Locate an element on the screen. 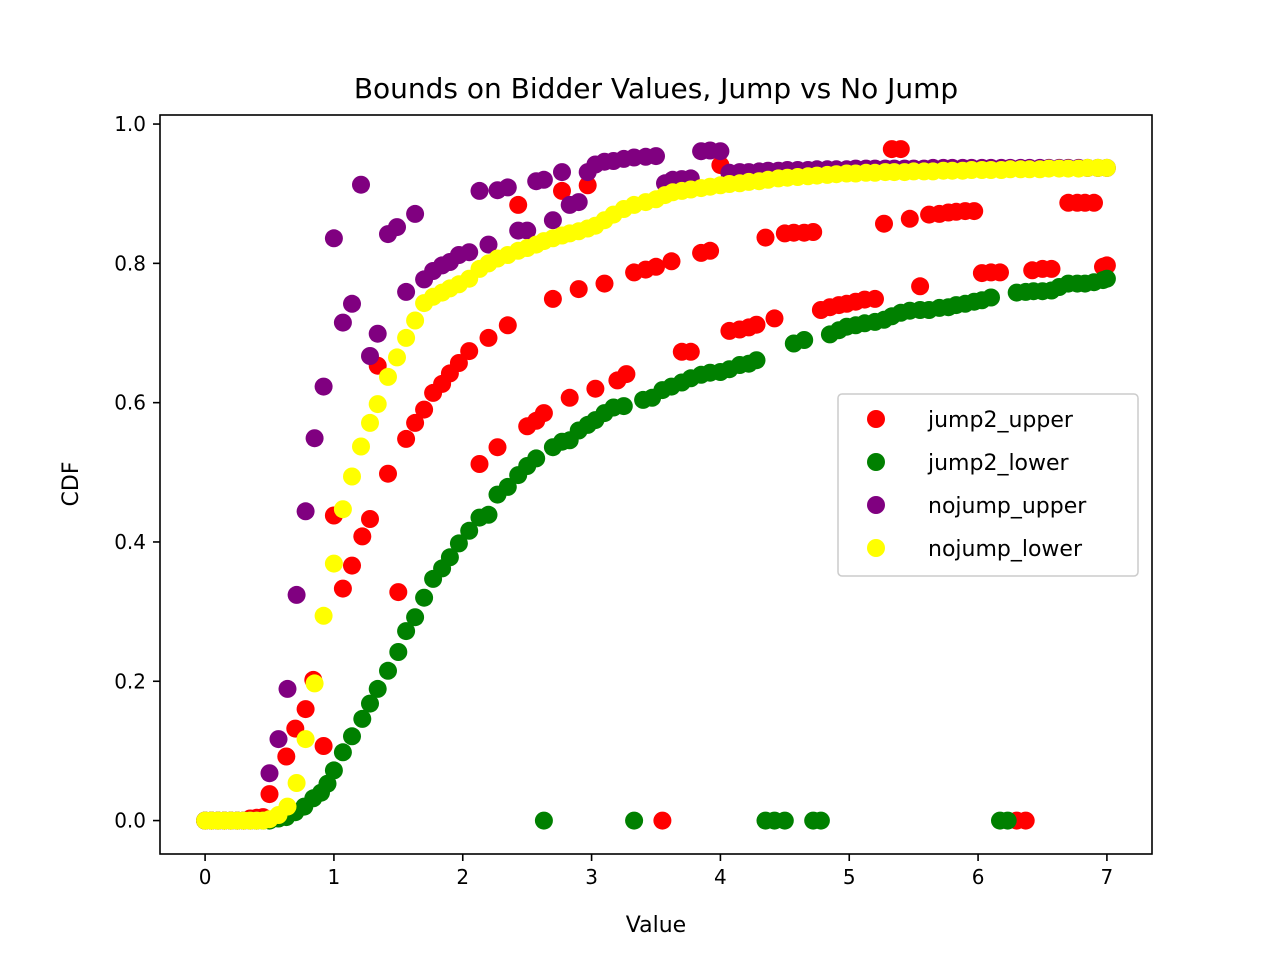 This screenshot has width=1280, height=964. legend-label-jump2_lower: jump2_lower is located at coordinates (998, 463).